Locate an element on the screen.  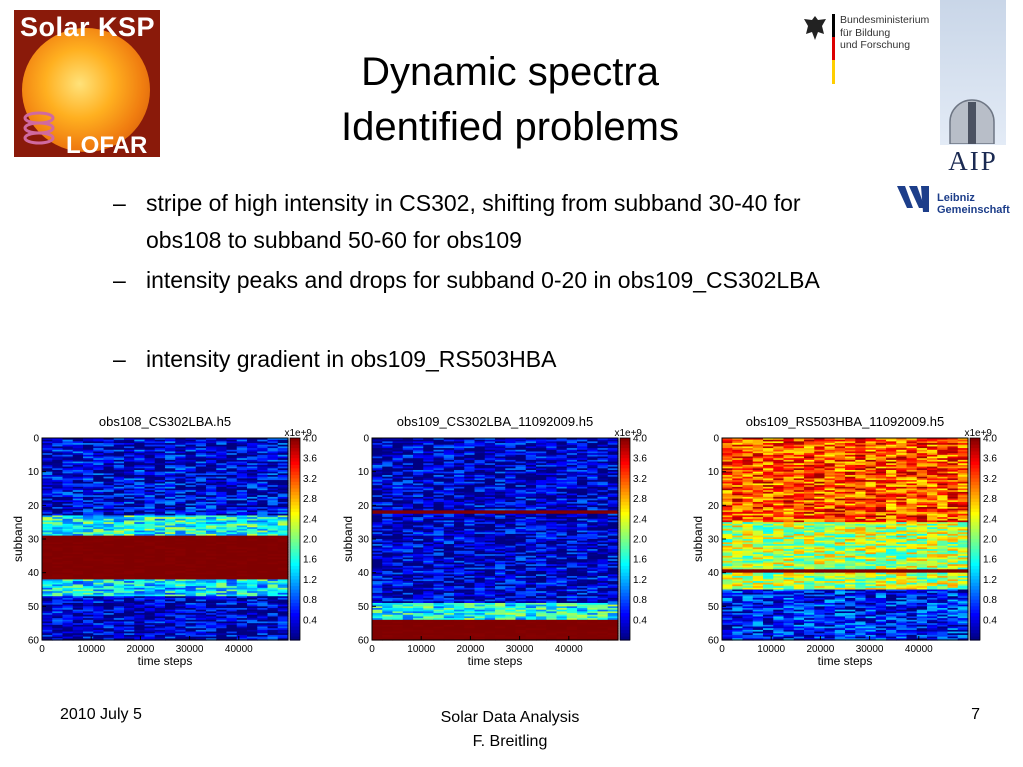
solar-ksp-logo-text: Solar KSP is located at coordinates (88, 27).